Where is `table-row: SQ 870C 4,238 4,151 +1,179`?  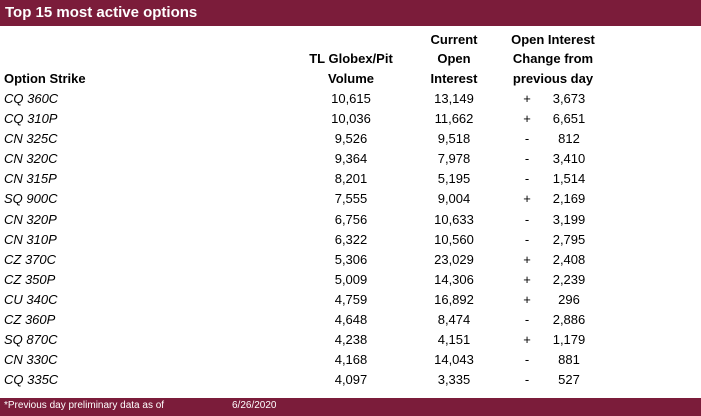
table-row: SQ 870C 4,238 4,151 +1,179 is located at coordinates (350, 340).